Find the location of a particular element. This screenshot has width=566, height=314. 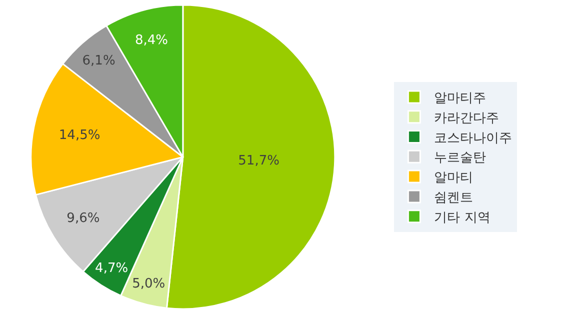

data-label: 14,5% is located at coordinates (79, 136).